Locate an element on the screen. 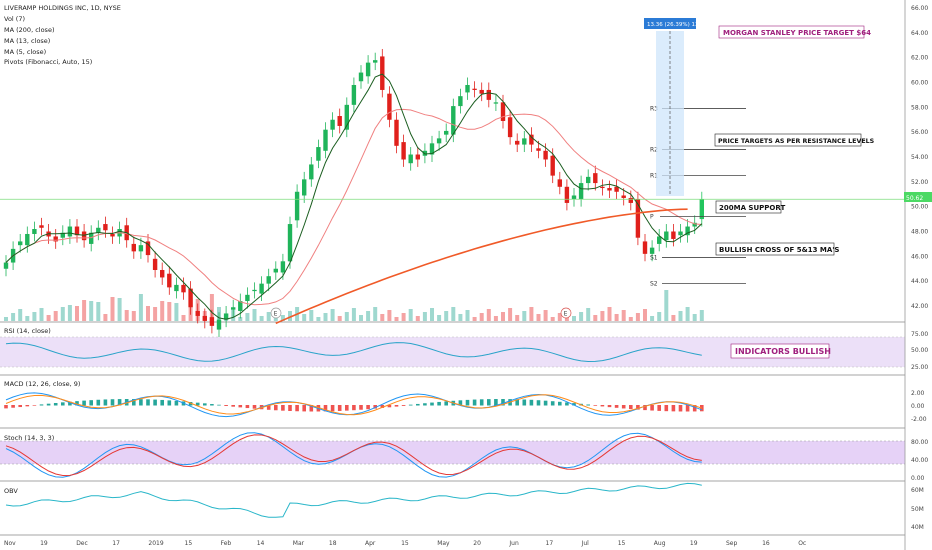 The height and width of the screenshot is (550, 932). support-annotation: 200MA SUPPORT is located at coordinates (750, 207).